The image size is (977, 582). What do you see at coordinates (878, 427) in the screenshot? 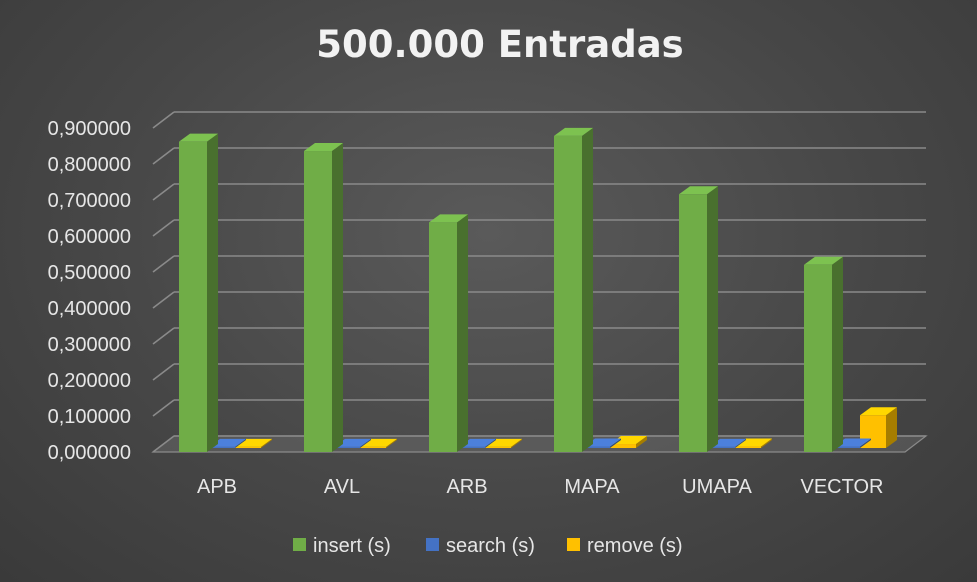
I see `bar-remove-vector` at bounding box center [878, 427].